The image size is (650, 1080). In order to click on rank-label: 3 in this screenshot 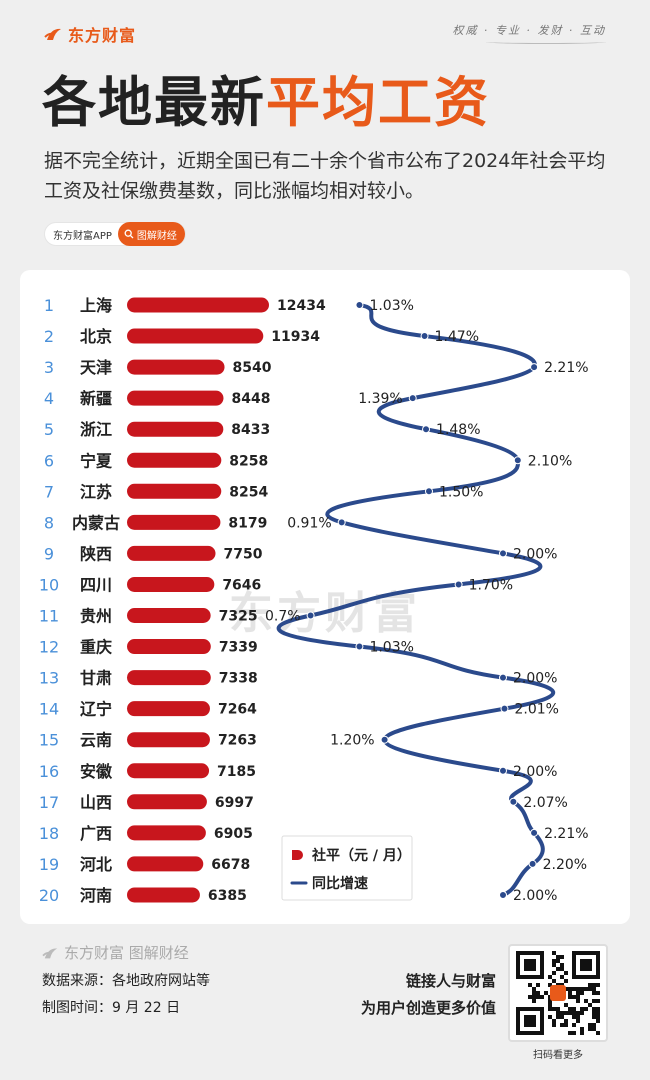, I will do `click(49, 367)`.